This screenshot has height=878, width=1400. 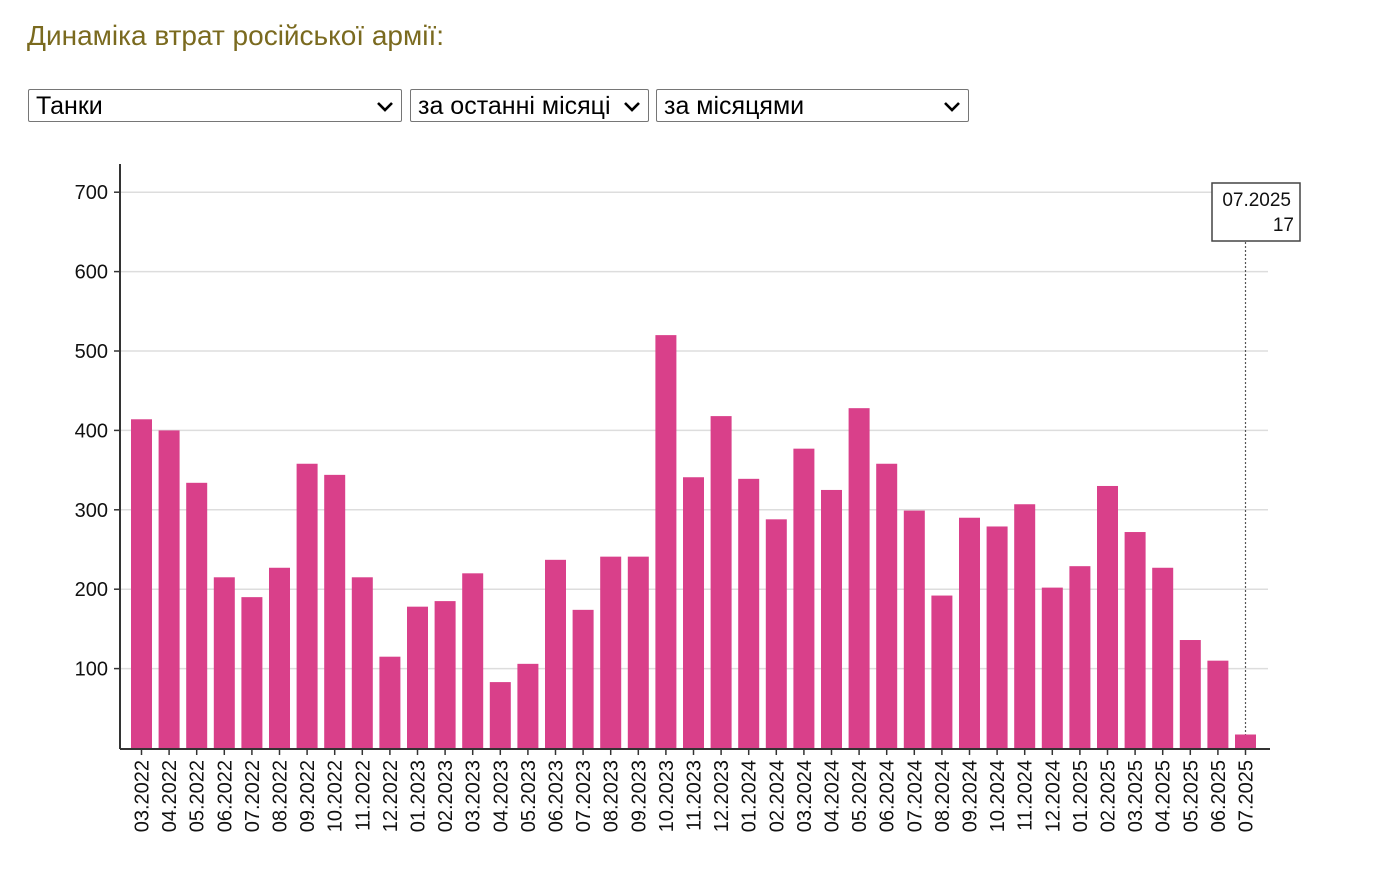 What do you see at coordinates (91, 670) in the screenshot?
I see `y-tick-label: 100` at bounding box center [91, 670].